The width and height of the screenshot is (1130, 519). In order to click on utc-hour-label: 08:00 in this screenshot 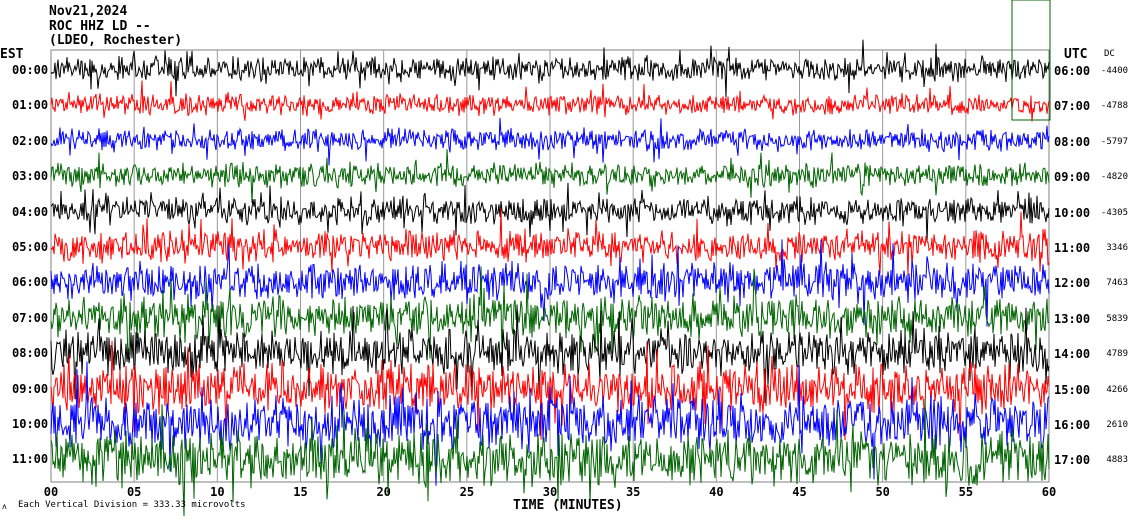, I will do `click(1072, 142)`.